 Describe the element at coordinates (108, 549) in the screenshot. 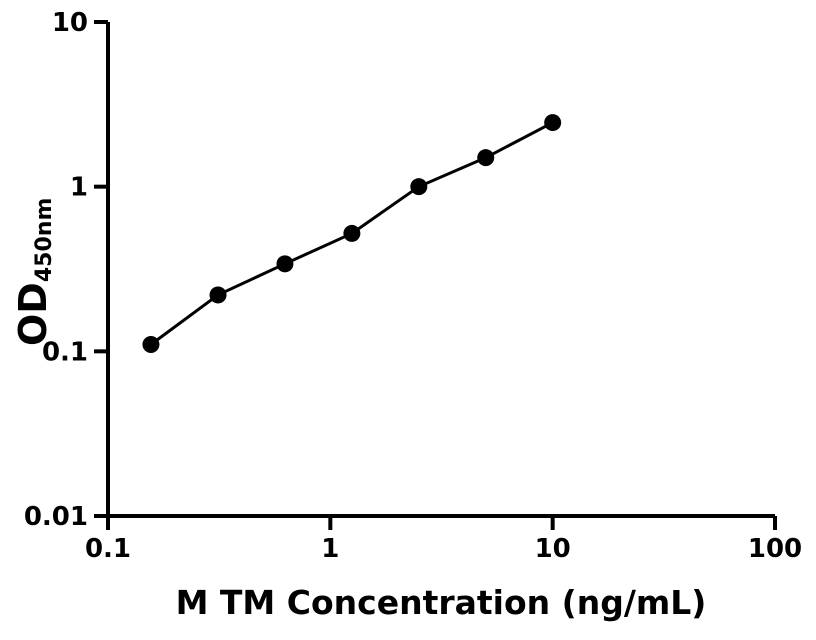

I see `x-tick-label: 0.1` at that location.